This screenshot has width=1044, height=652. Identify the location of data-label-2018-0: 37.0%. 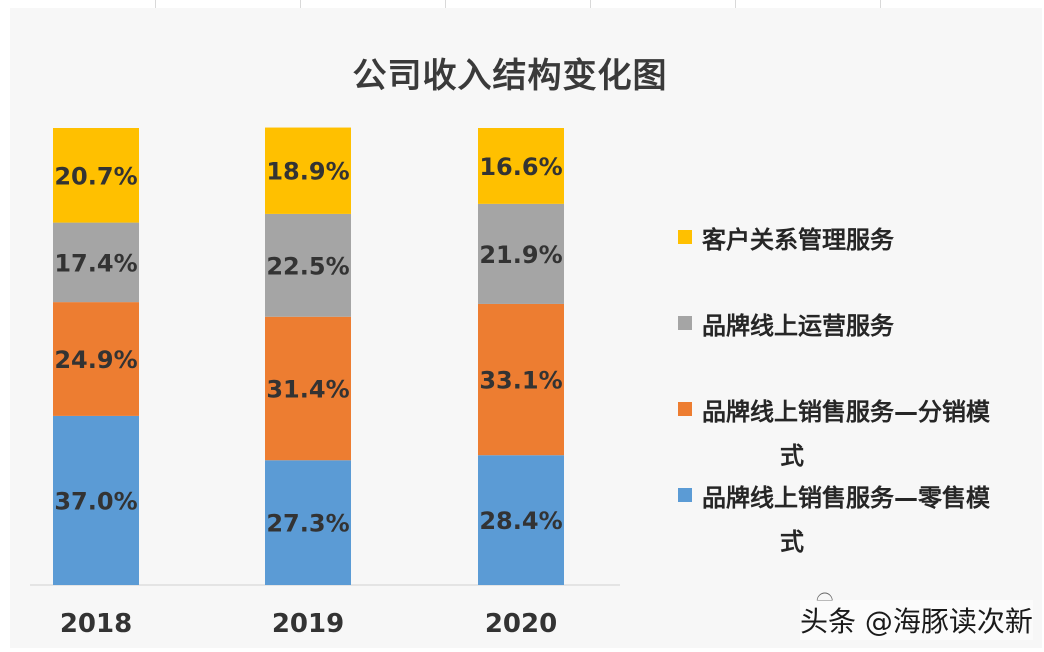
(95, 501).